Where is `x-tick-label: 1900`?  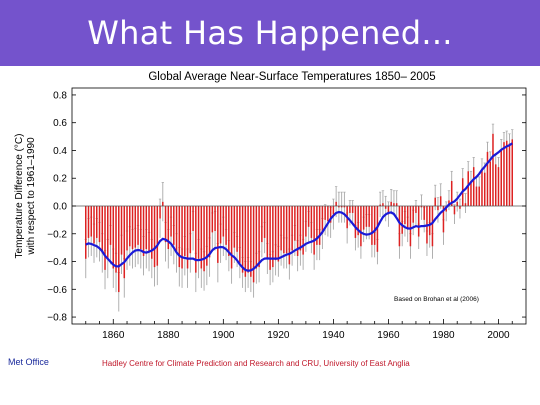 x-tick-label: 1900 is located at coordinates (223, 335).